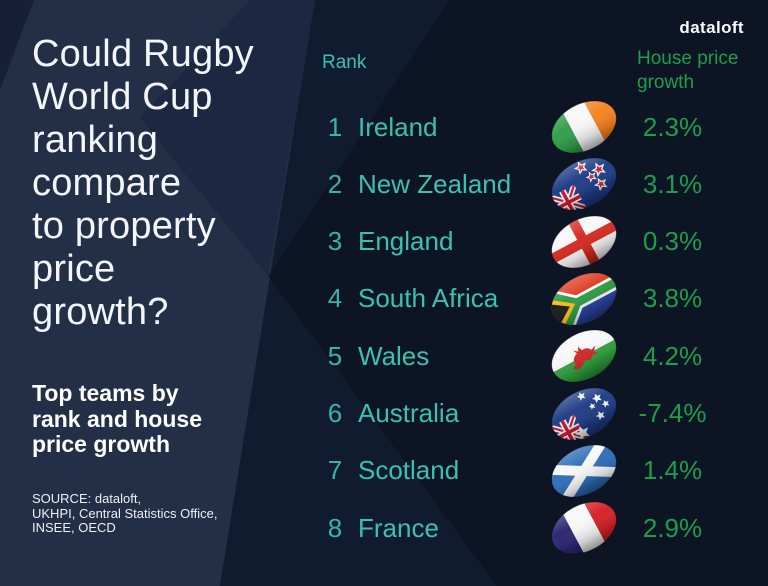  What do you see at coordinates (335, 413) in the screenshot?
I see `rank-number: 6` at bounding box center [335, 413].